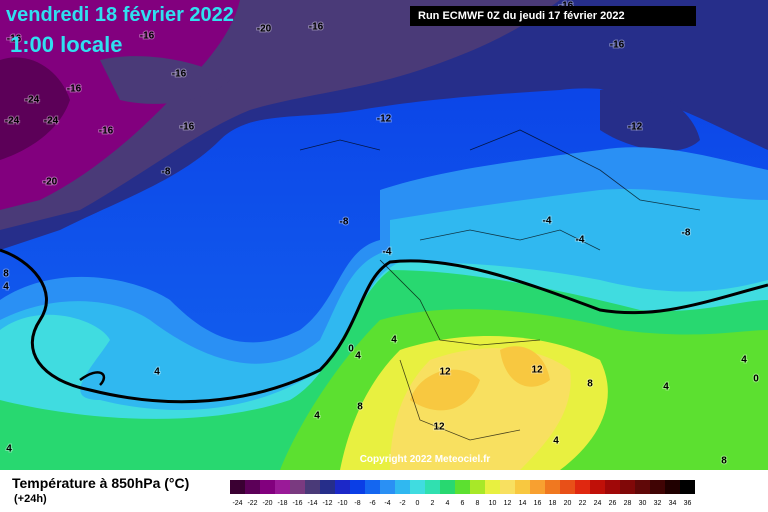 This screenshot has width=768, height=512. What do you see at coordinates (658, 503) in the screenshot?
I see `colorbar-label: 32` at bounding box center [658, 503].